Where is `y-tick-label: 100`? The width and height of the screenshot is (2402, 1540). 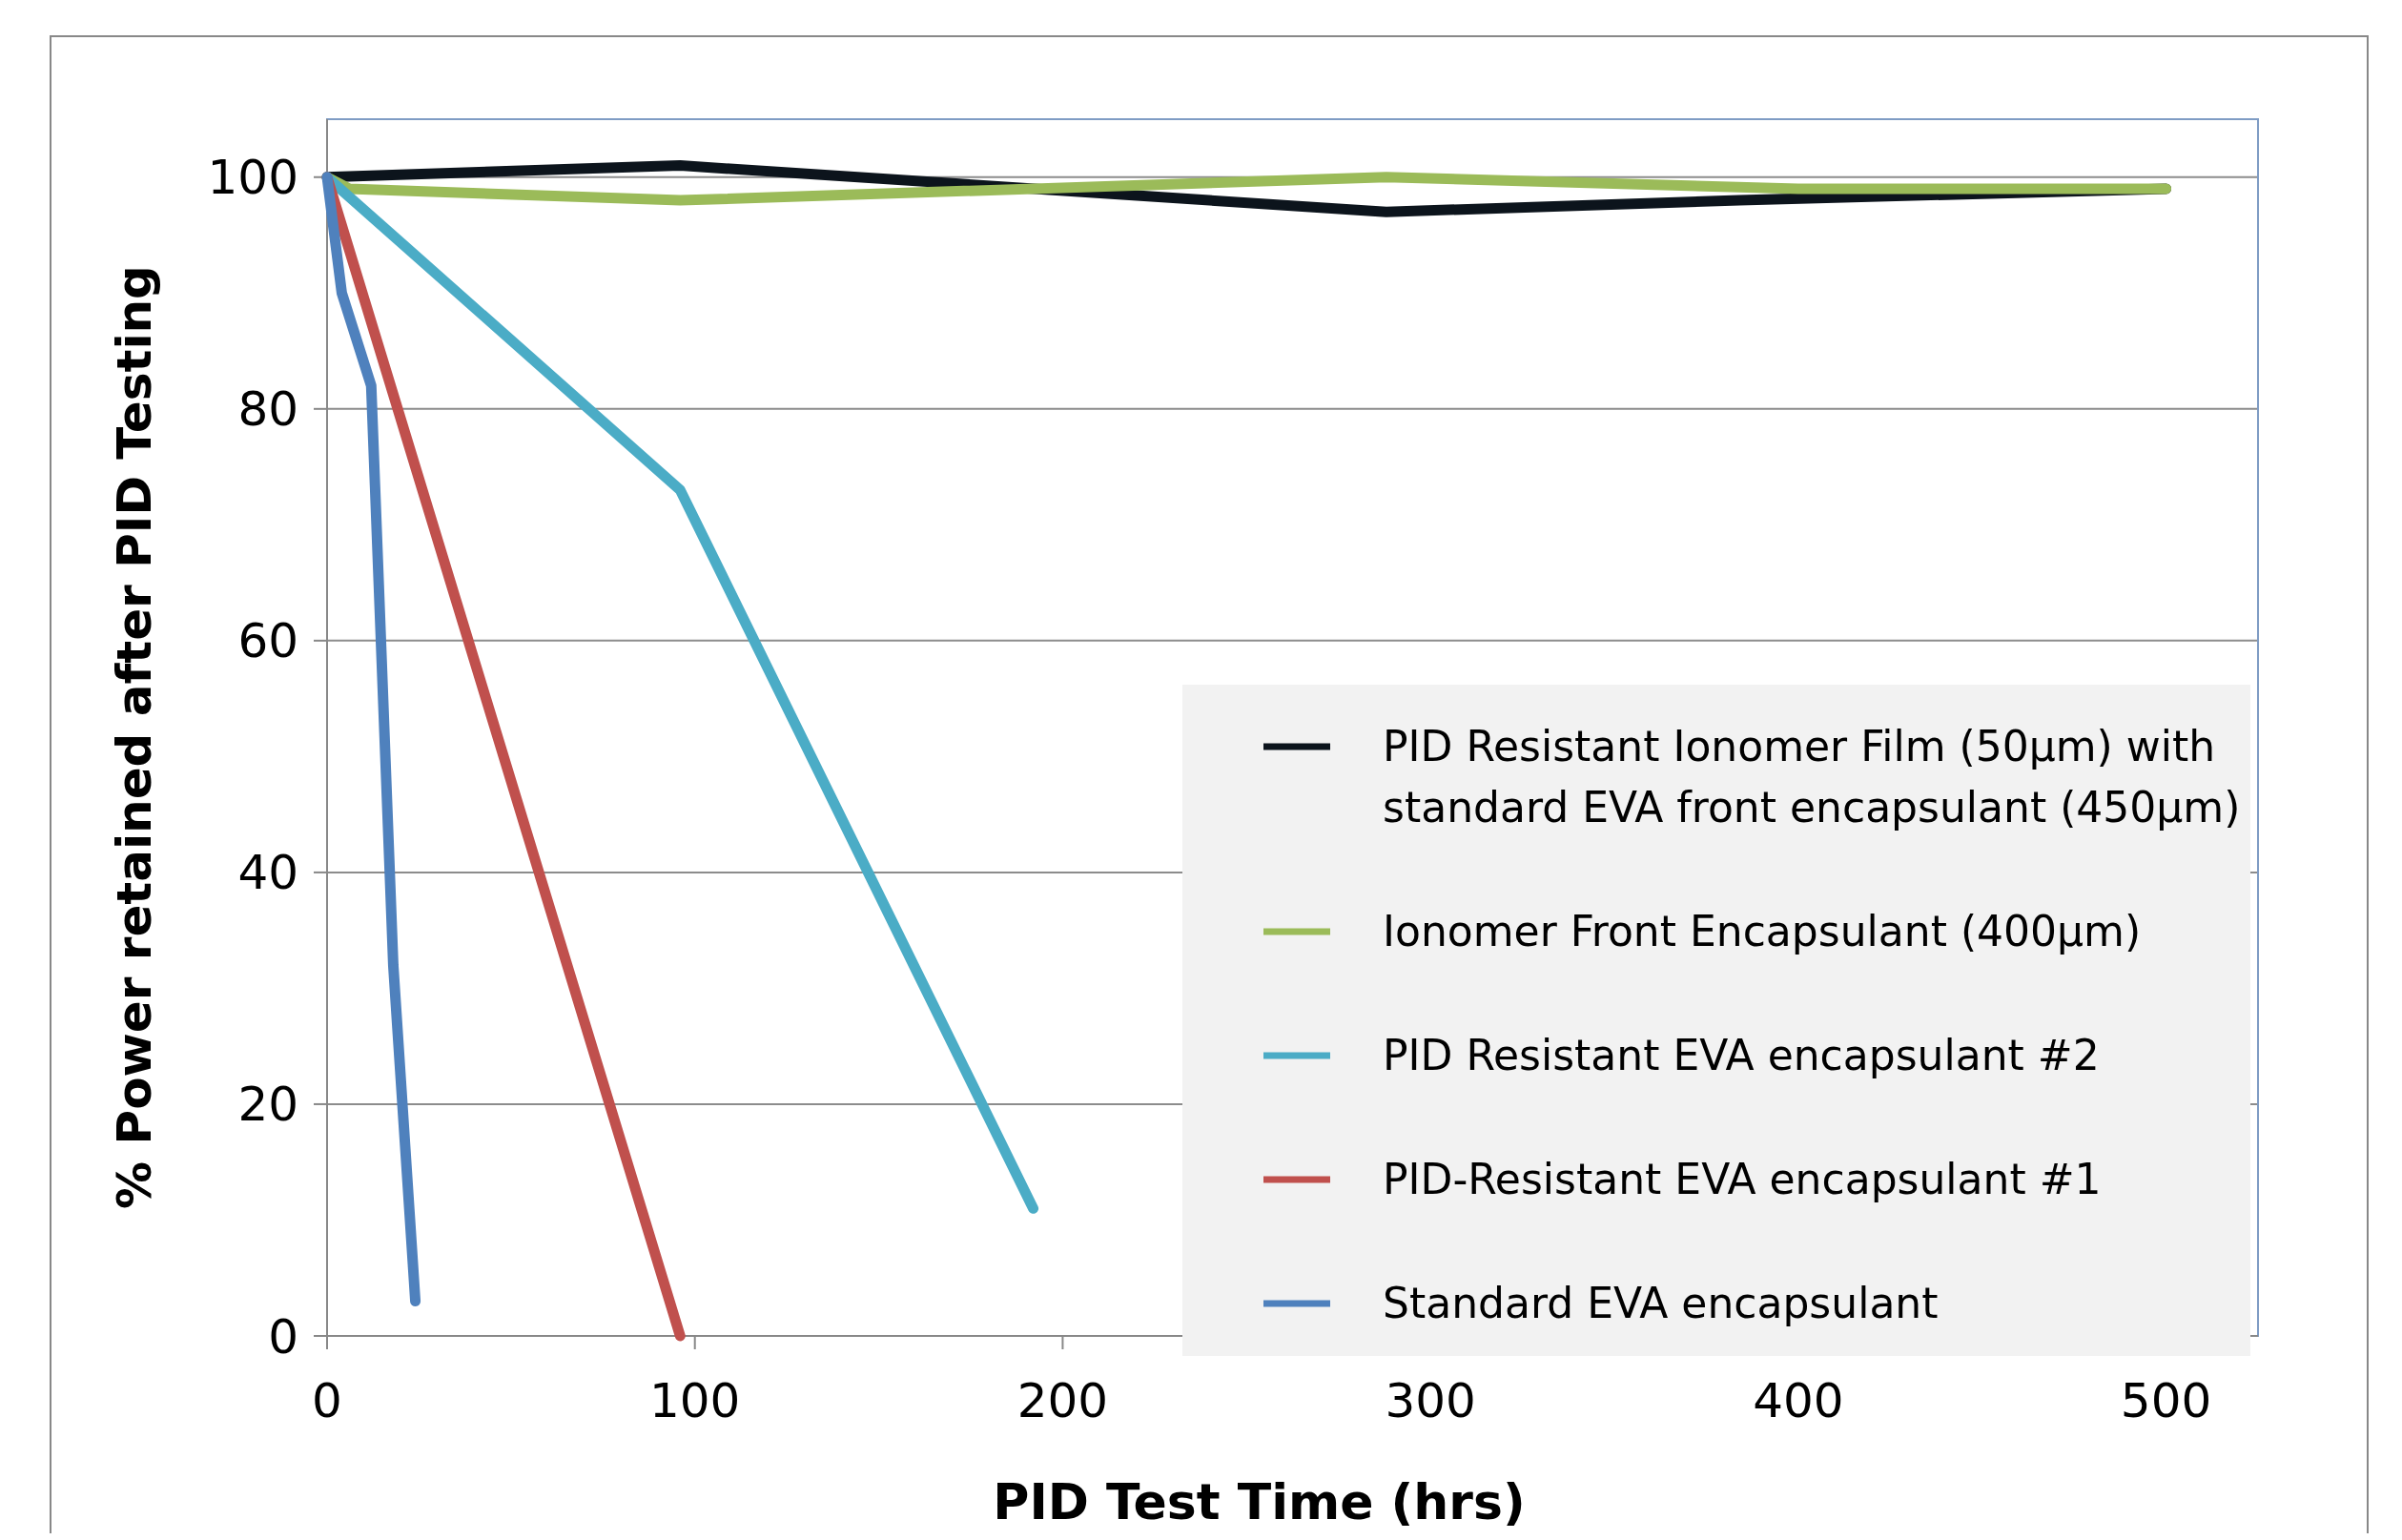 y-tick-label: 100 is located at coordinates (253, 178).